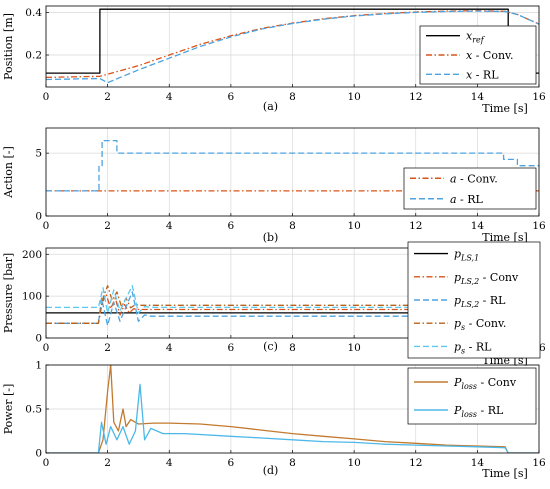  What do you see at coordinates (292, 418) in the screenshot?
I see `series-line-p_loss_rl` at bounding box center [292, 418].